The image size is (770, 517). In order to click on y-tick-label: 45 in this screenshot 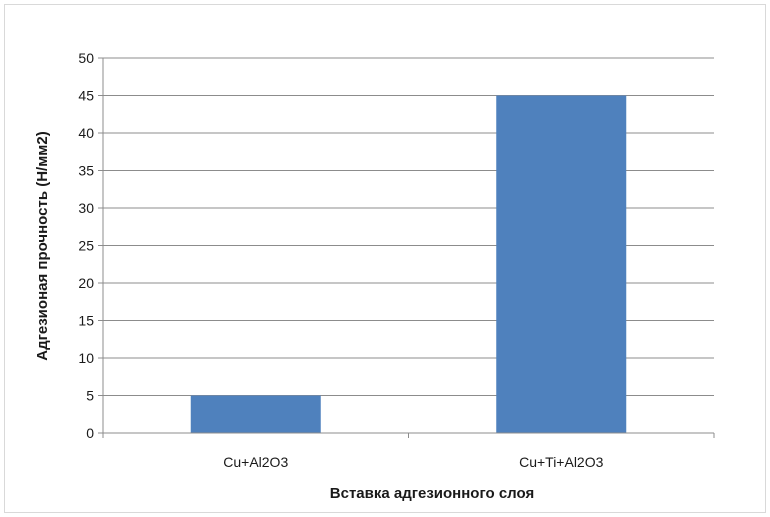, I will do `click(86, 96)`.